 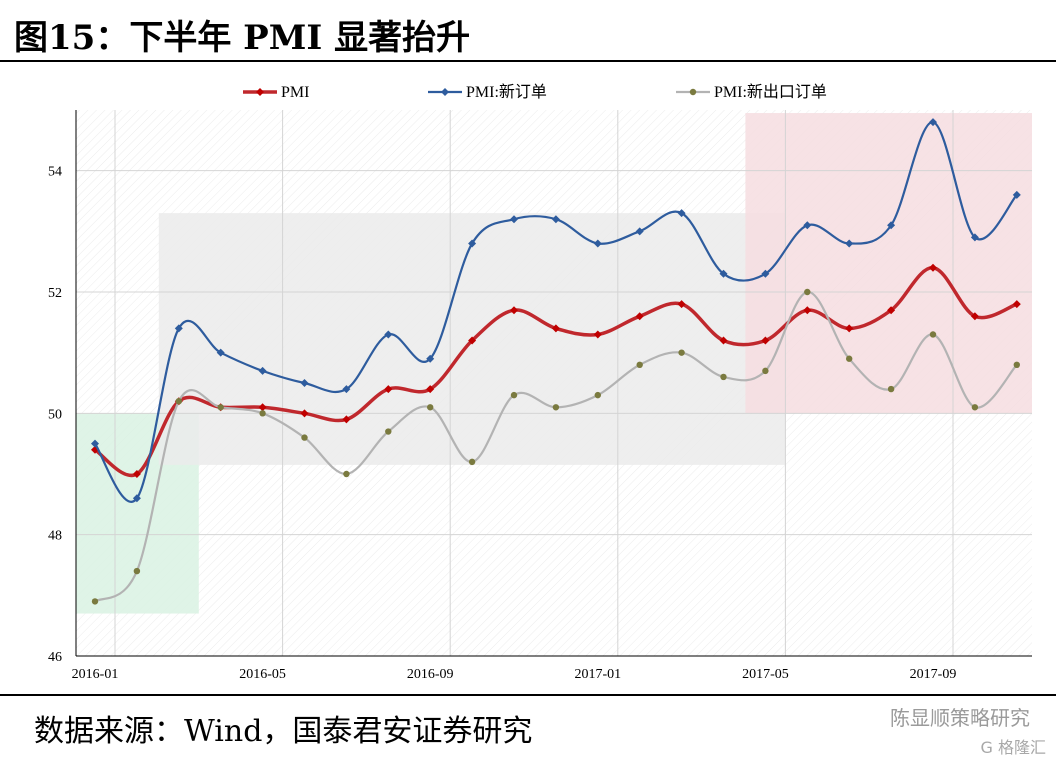 What do you see at coordinates (242, 38) in the screenshot?
I see `figure-title: 图15：下半年 PMI 显著抬升` at bounding box center [242, 38].